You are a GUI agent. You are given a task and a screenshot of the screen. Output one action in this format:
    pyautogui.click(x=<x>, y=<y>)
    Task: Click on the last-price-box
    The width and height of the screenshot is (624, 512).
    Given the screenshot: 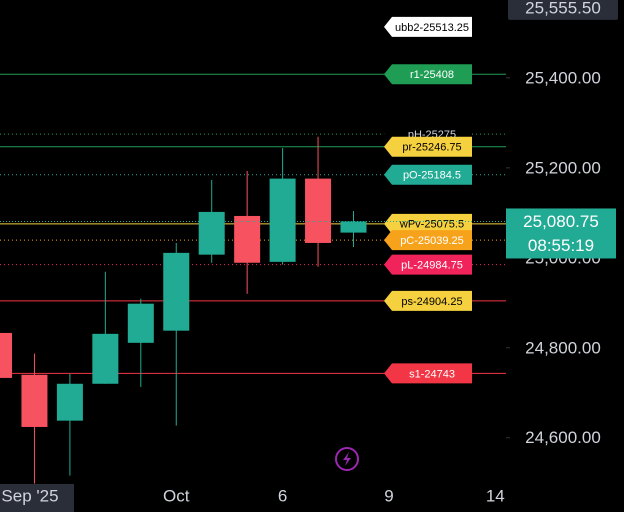 What is the action you would take?
    pyautogui.click(x=561, y=233)
    